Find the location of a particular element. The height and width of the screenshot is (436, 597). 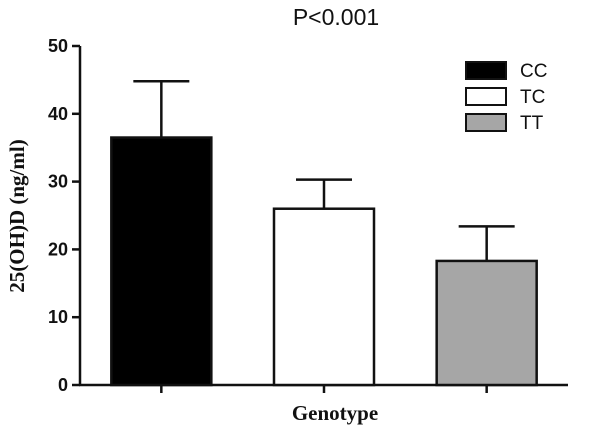

legend-label-tc: TC is located at coordinates (532, 97).